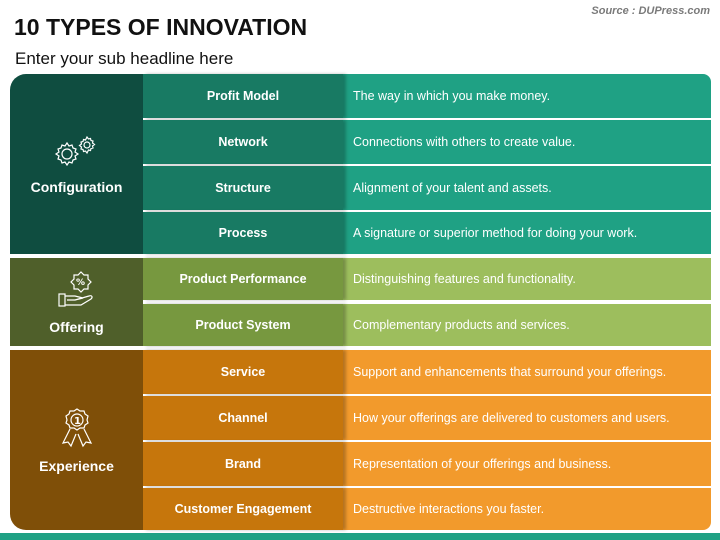 The image size is (720, 540). I want to click on hand-discount-icon: %, so click(77, 294).